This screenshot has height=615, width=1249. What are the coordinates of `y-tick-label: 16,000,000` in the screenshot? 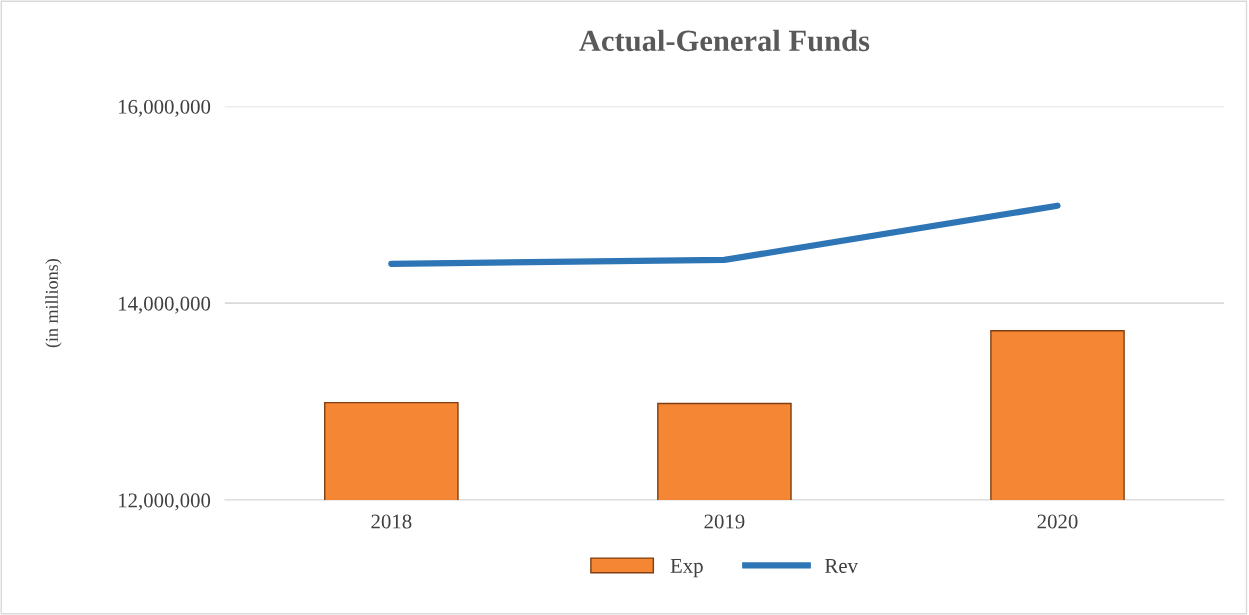 It's located at (165, 108).